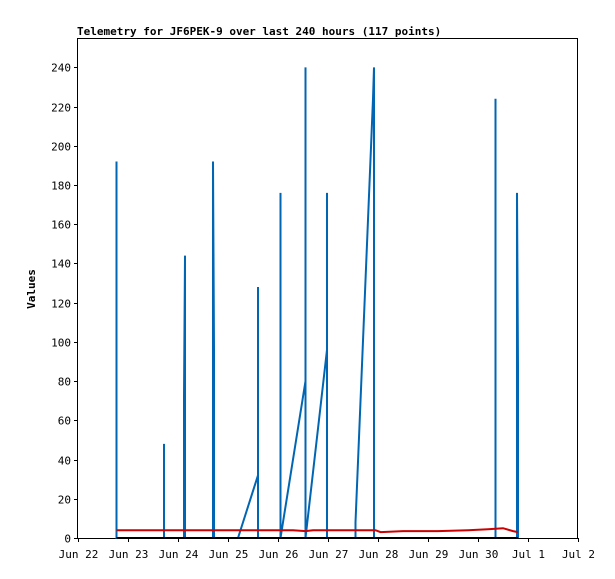 The height and width of the screenshot is (579, 615). I want to click on y-tick-label-12: 240, so click(61, 68).